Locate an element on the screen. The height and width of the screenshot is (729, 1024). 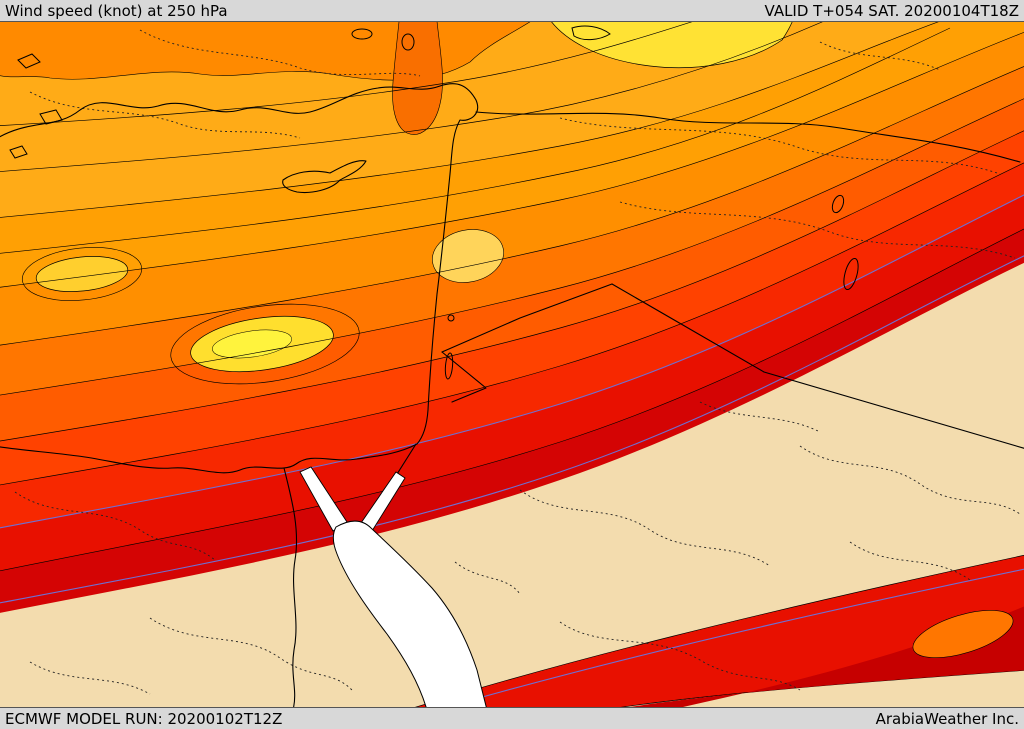
bottom-jet-band is located at coordinates (719, 630).